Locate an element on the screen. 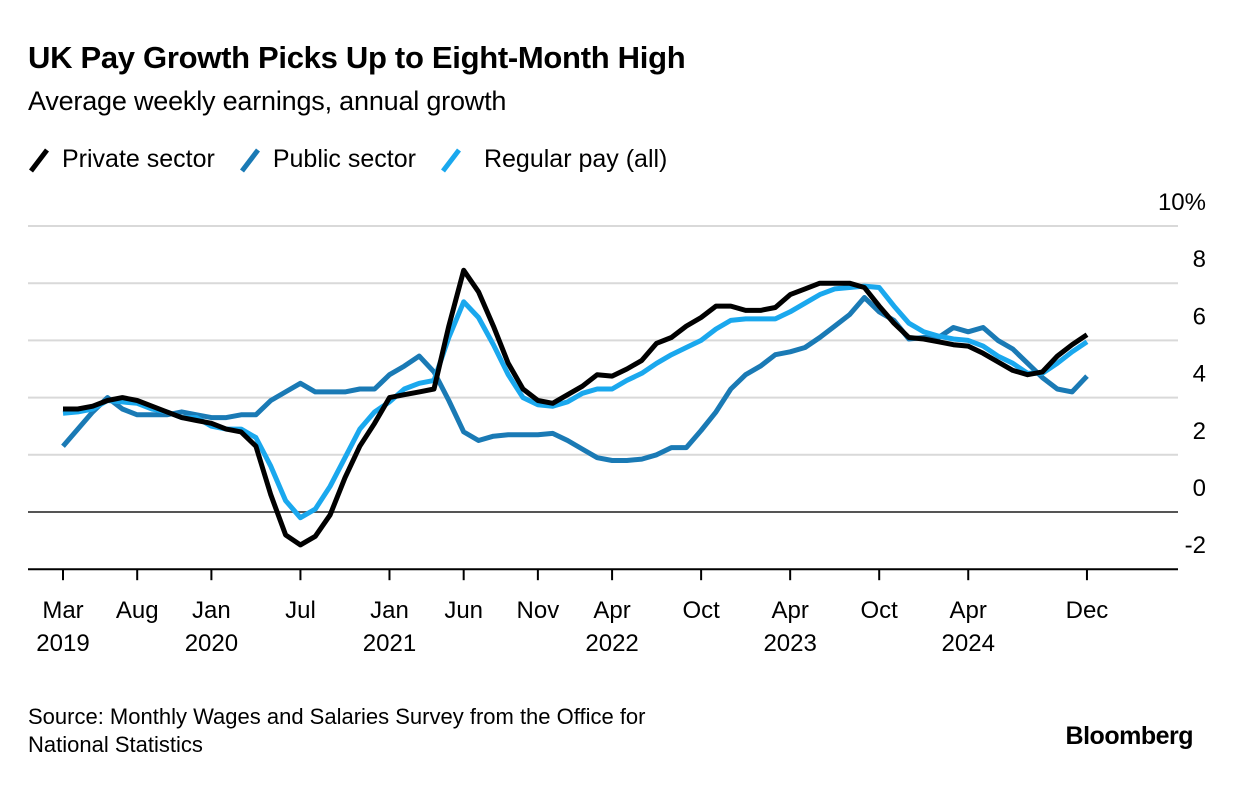 The width and height of the screenshot is (1233, 798). y-axis-labels: 10% 8 6 4 2 0 -2 is located at coordinates (1182, 374).